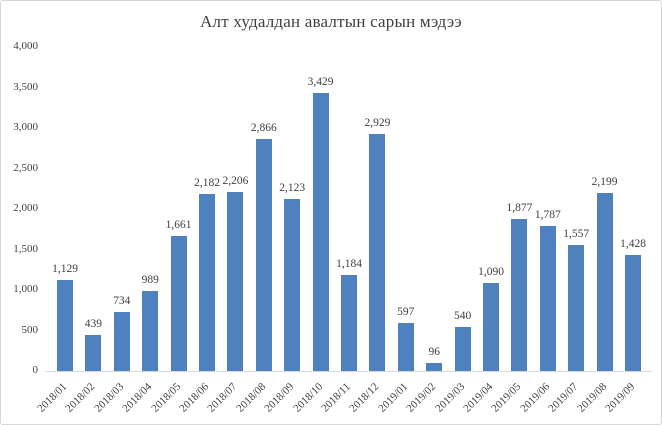  What do you see at coordinates (25, 86) in the screenshot?
I see `y-tick-label: 3,500` at bounding box center [25, 86].